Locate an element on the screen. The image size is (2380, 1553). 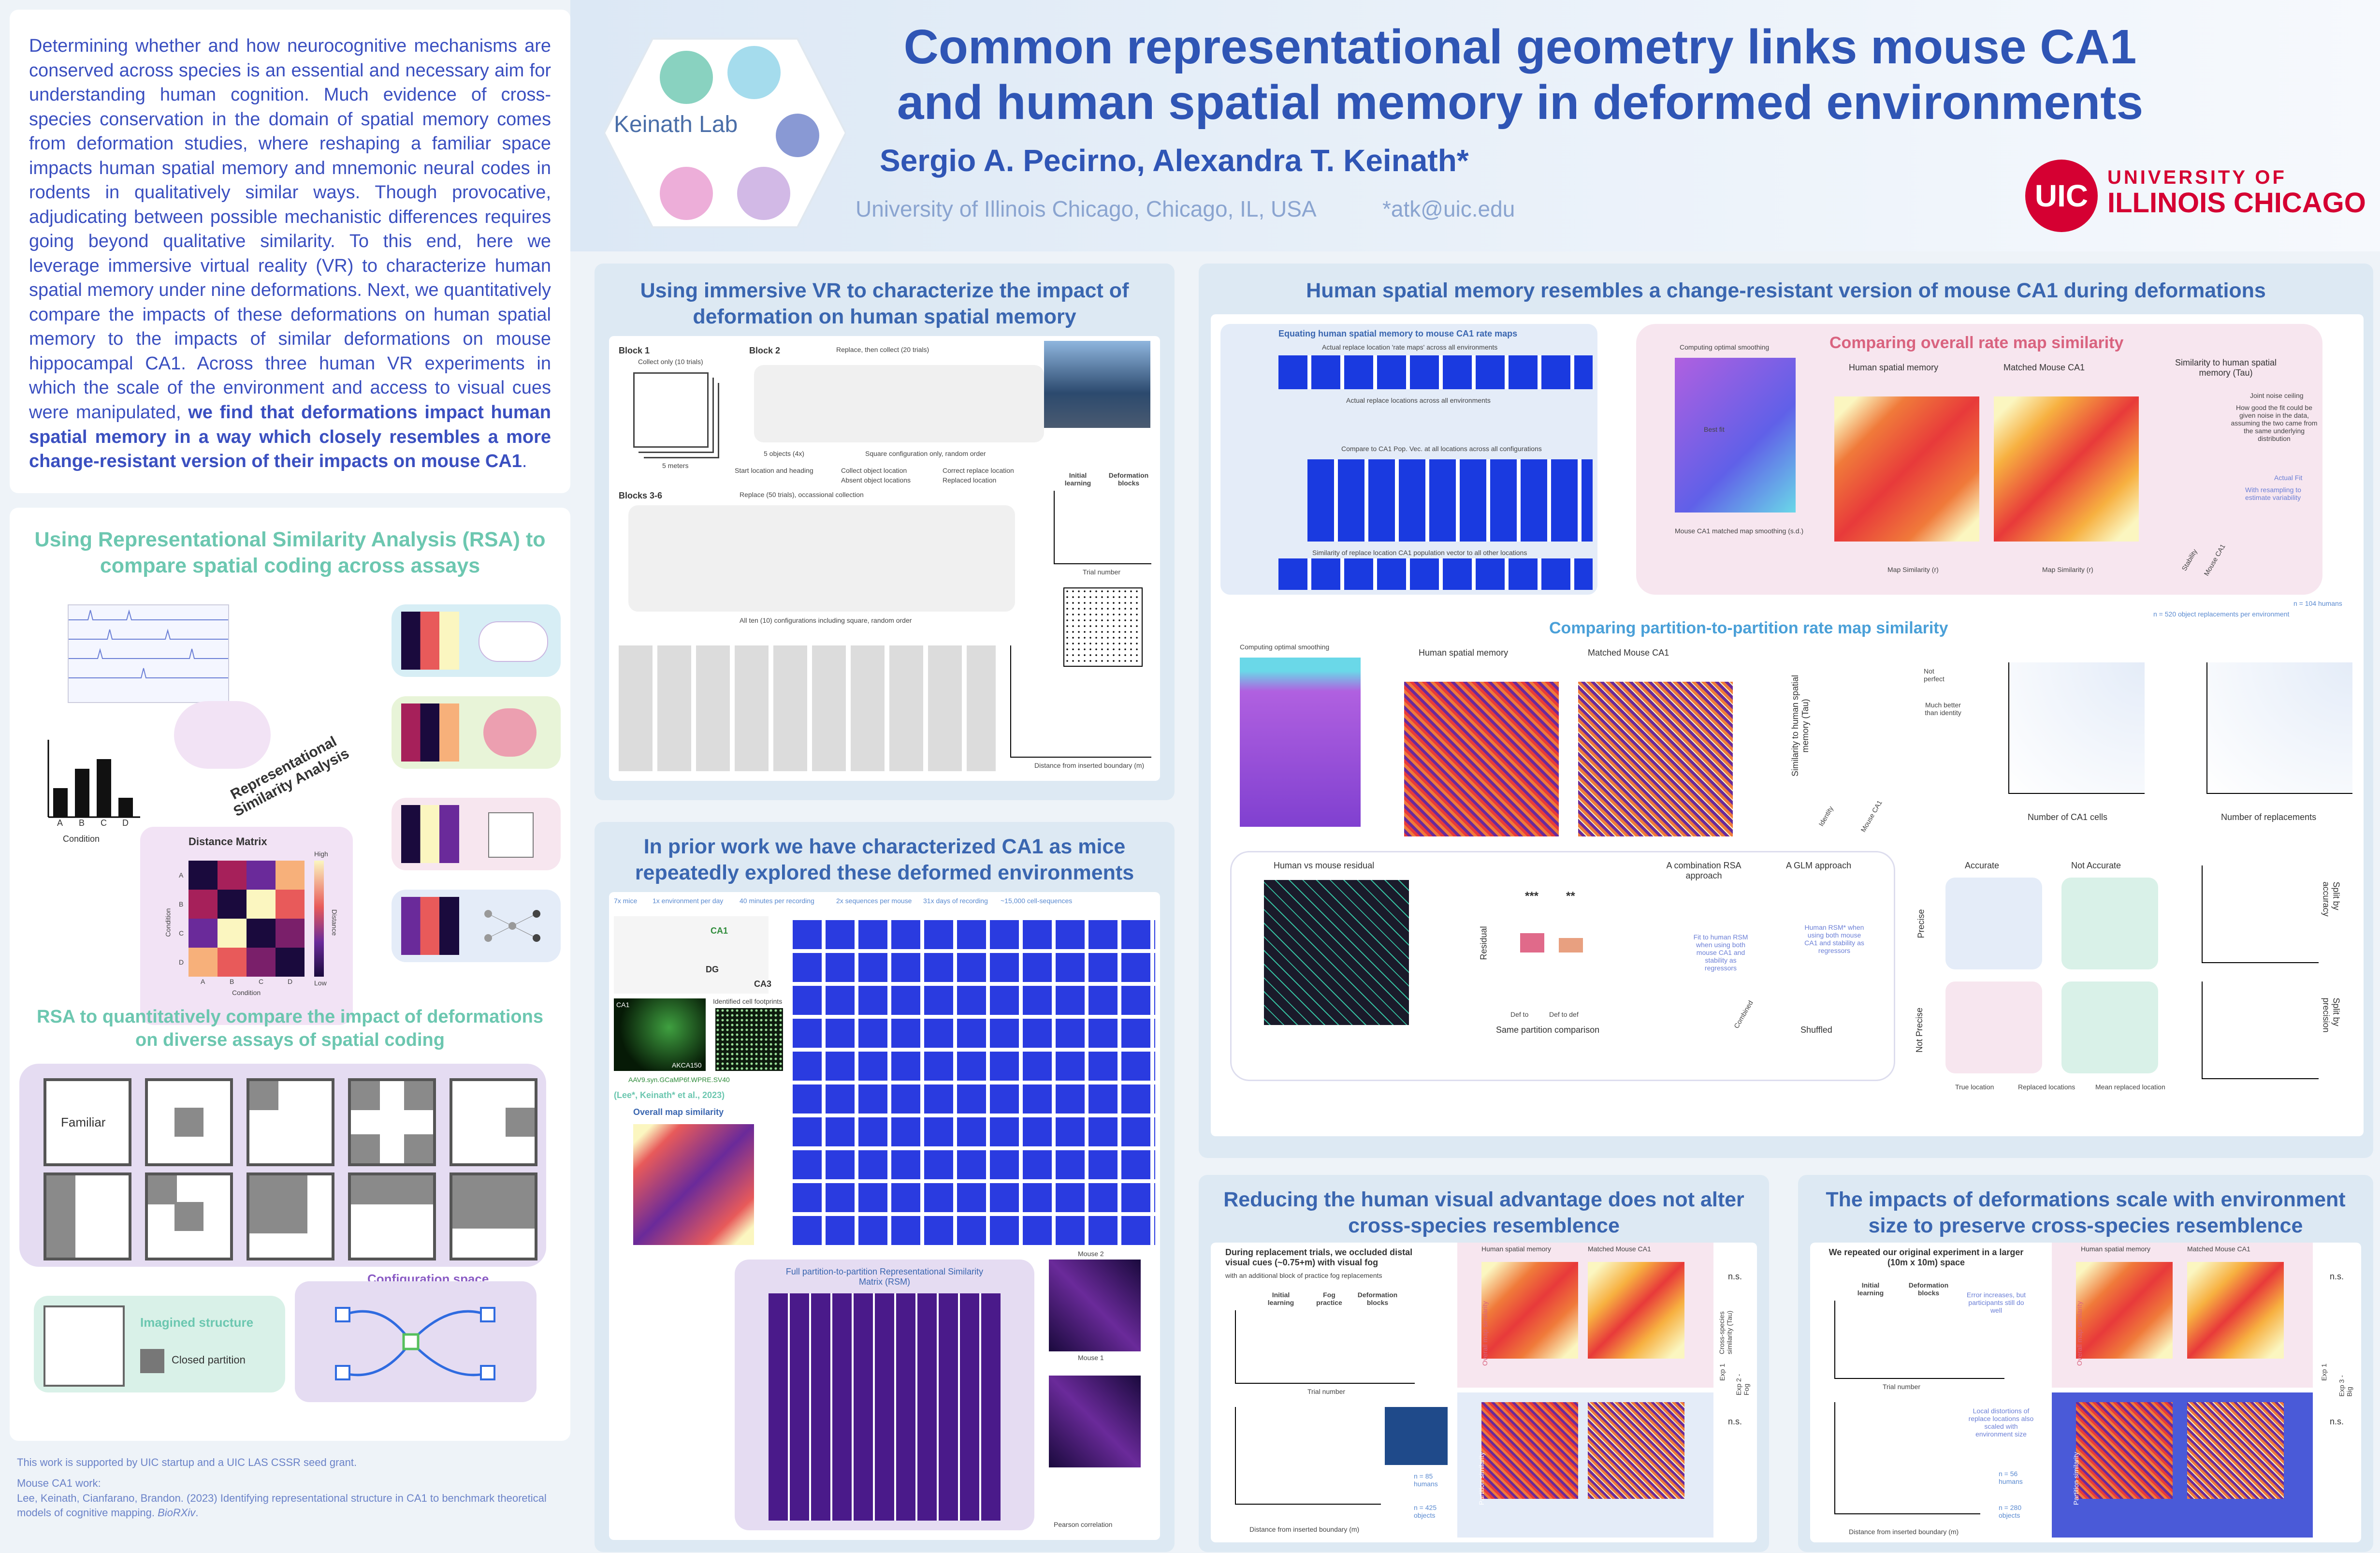
true-location: True location is located at coordinates (1975, 1087).